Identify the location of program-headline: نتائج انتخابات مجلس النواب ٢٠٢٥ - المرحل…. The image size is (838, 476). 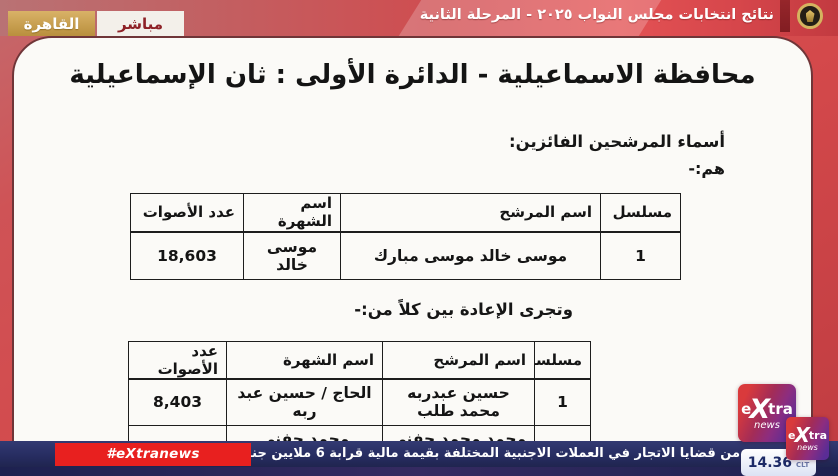
(596, 15).